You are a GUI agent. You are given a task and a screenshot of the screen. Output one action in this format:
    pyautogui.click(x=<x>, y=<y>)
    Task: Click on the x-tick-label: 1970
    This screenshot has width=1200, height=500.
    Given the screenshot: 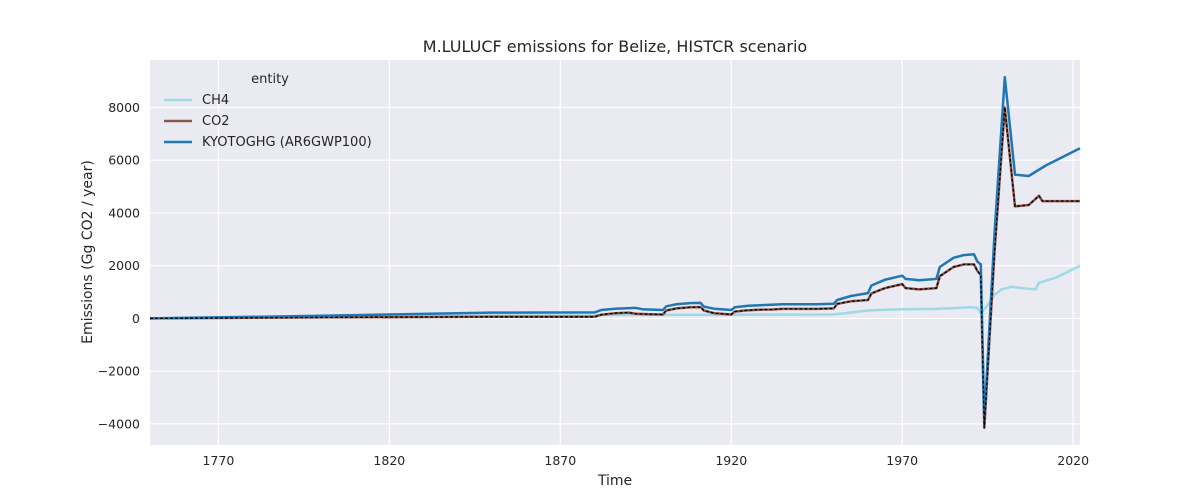 What is the action you would take?
    pyautogui.click(x=902, y=460)
    